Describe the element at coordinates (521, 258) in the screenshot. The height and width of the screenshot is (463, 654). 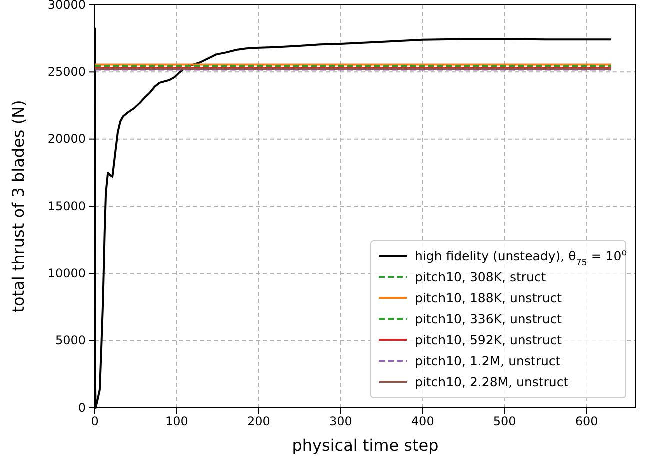
I see `legend-label: high fidelity (unsteady), θ$_{75}$ = 10$^{o}$` at that location.